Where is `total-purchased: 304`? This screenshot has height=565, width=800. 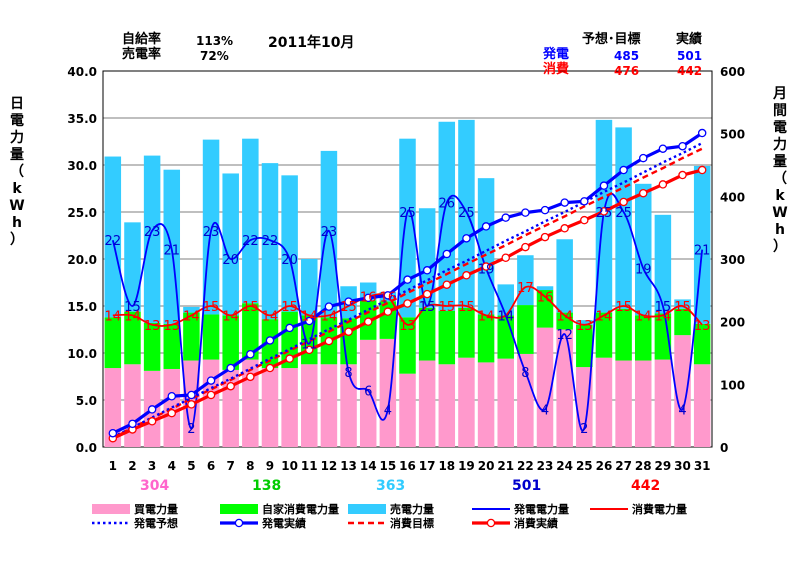 total-purchased: 304 is located at coordinates (155, 486).